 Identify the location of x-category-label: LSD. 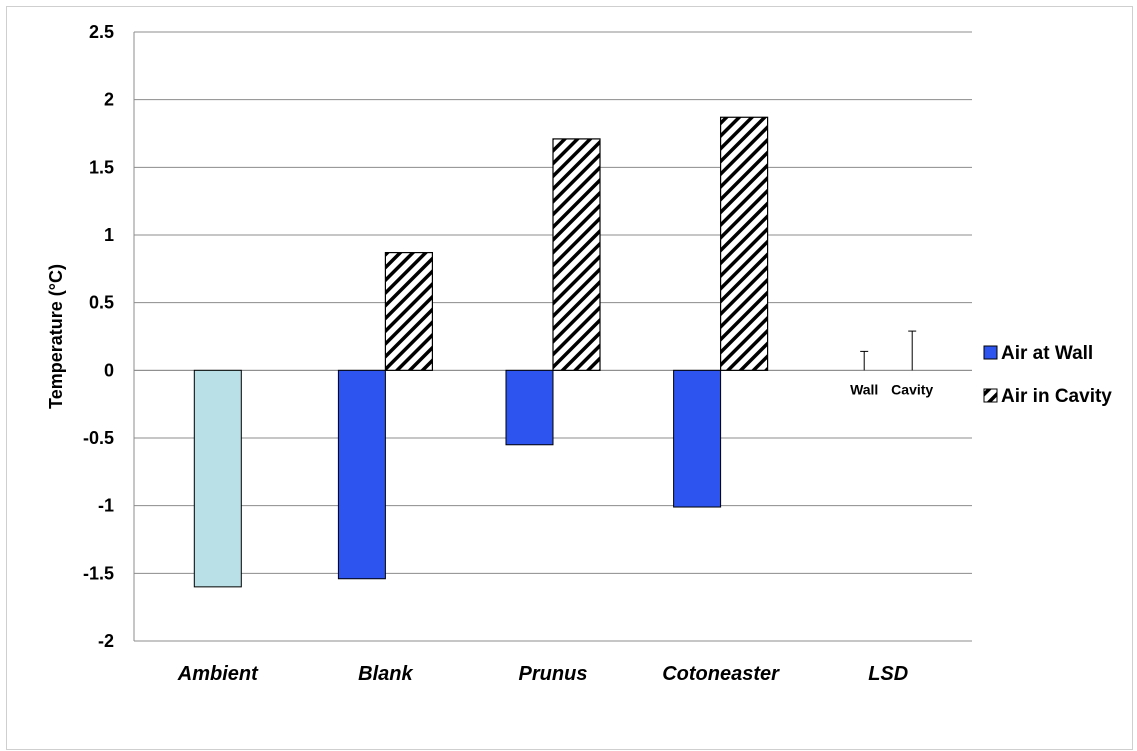
(888, 674).